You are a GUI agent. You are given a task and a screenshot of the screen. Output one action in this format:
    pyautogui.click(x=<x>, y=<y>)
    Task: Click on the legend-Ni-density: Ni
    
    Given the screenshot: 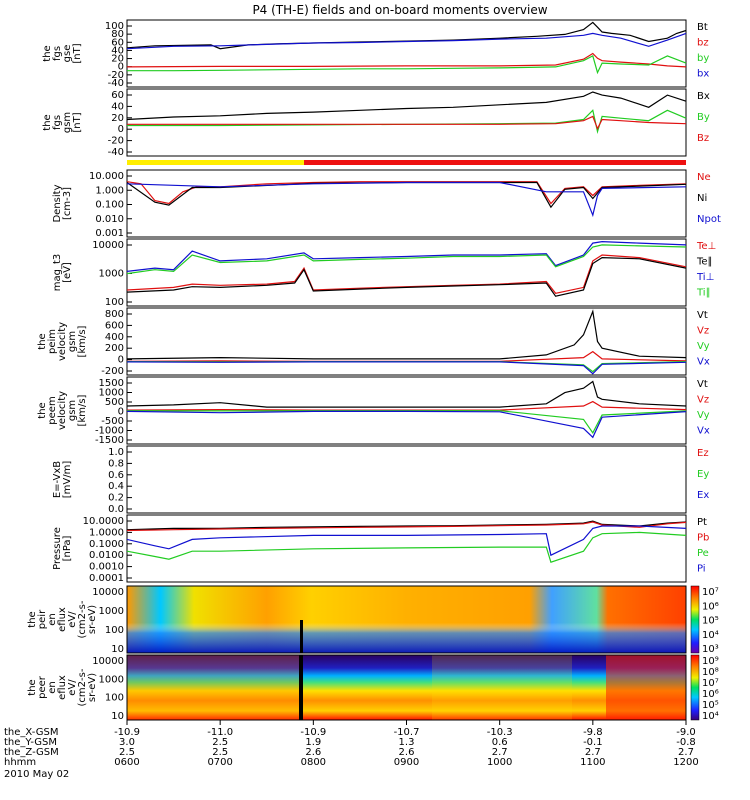 What is the action you would take?
    pyautogui.click(x=702, y=198)
    